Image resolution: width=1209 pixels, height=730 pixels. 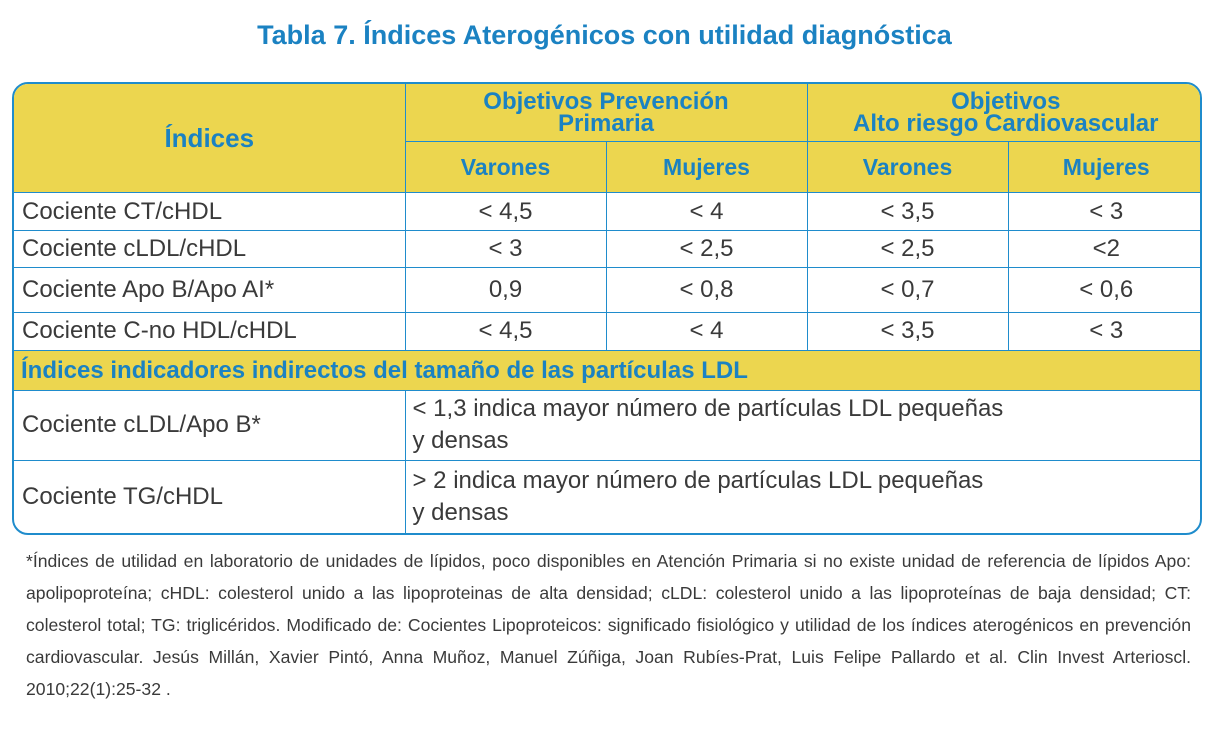 I want to click on header-group1-line2: Primaria, so click(x=606, y=123).